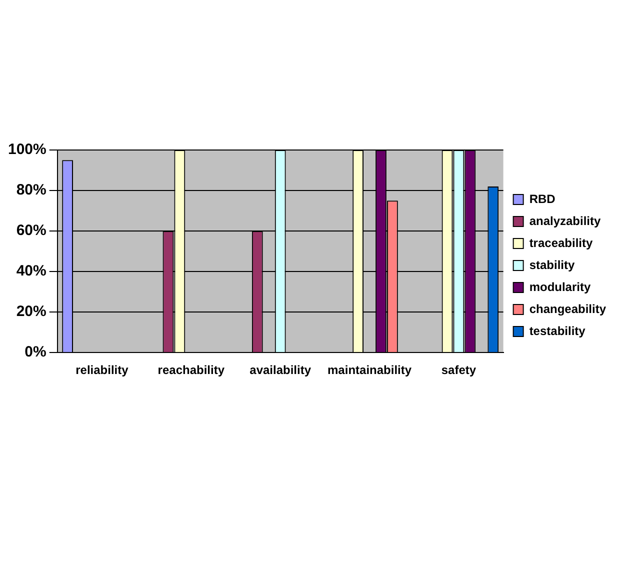 Image resolution: width=621 pixels, height=571 pixels. I want to click on legend-label: RBD, so click(542, 199).